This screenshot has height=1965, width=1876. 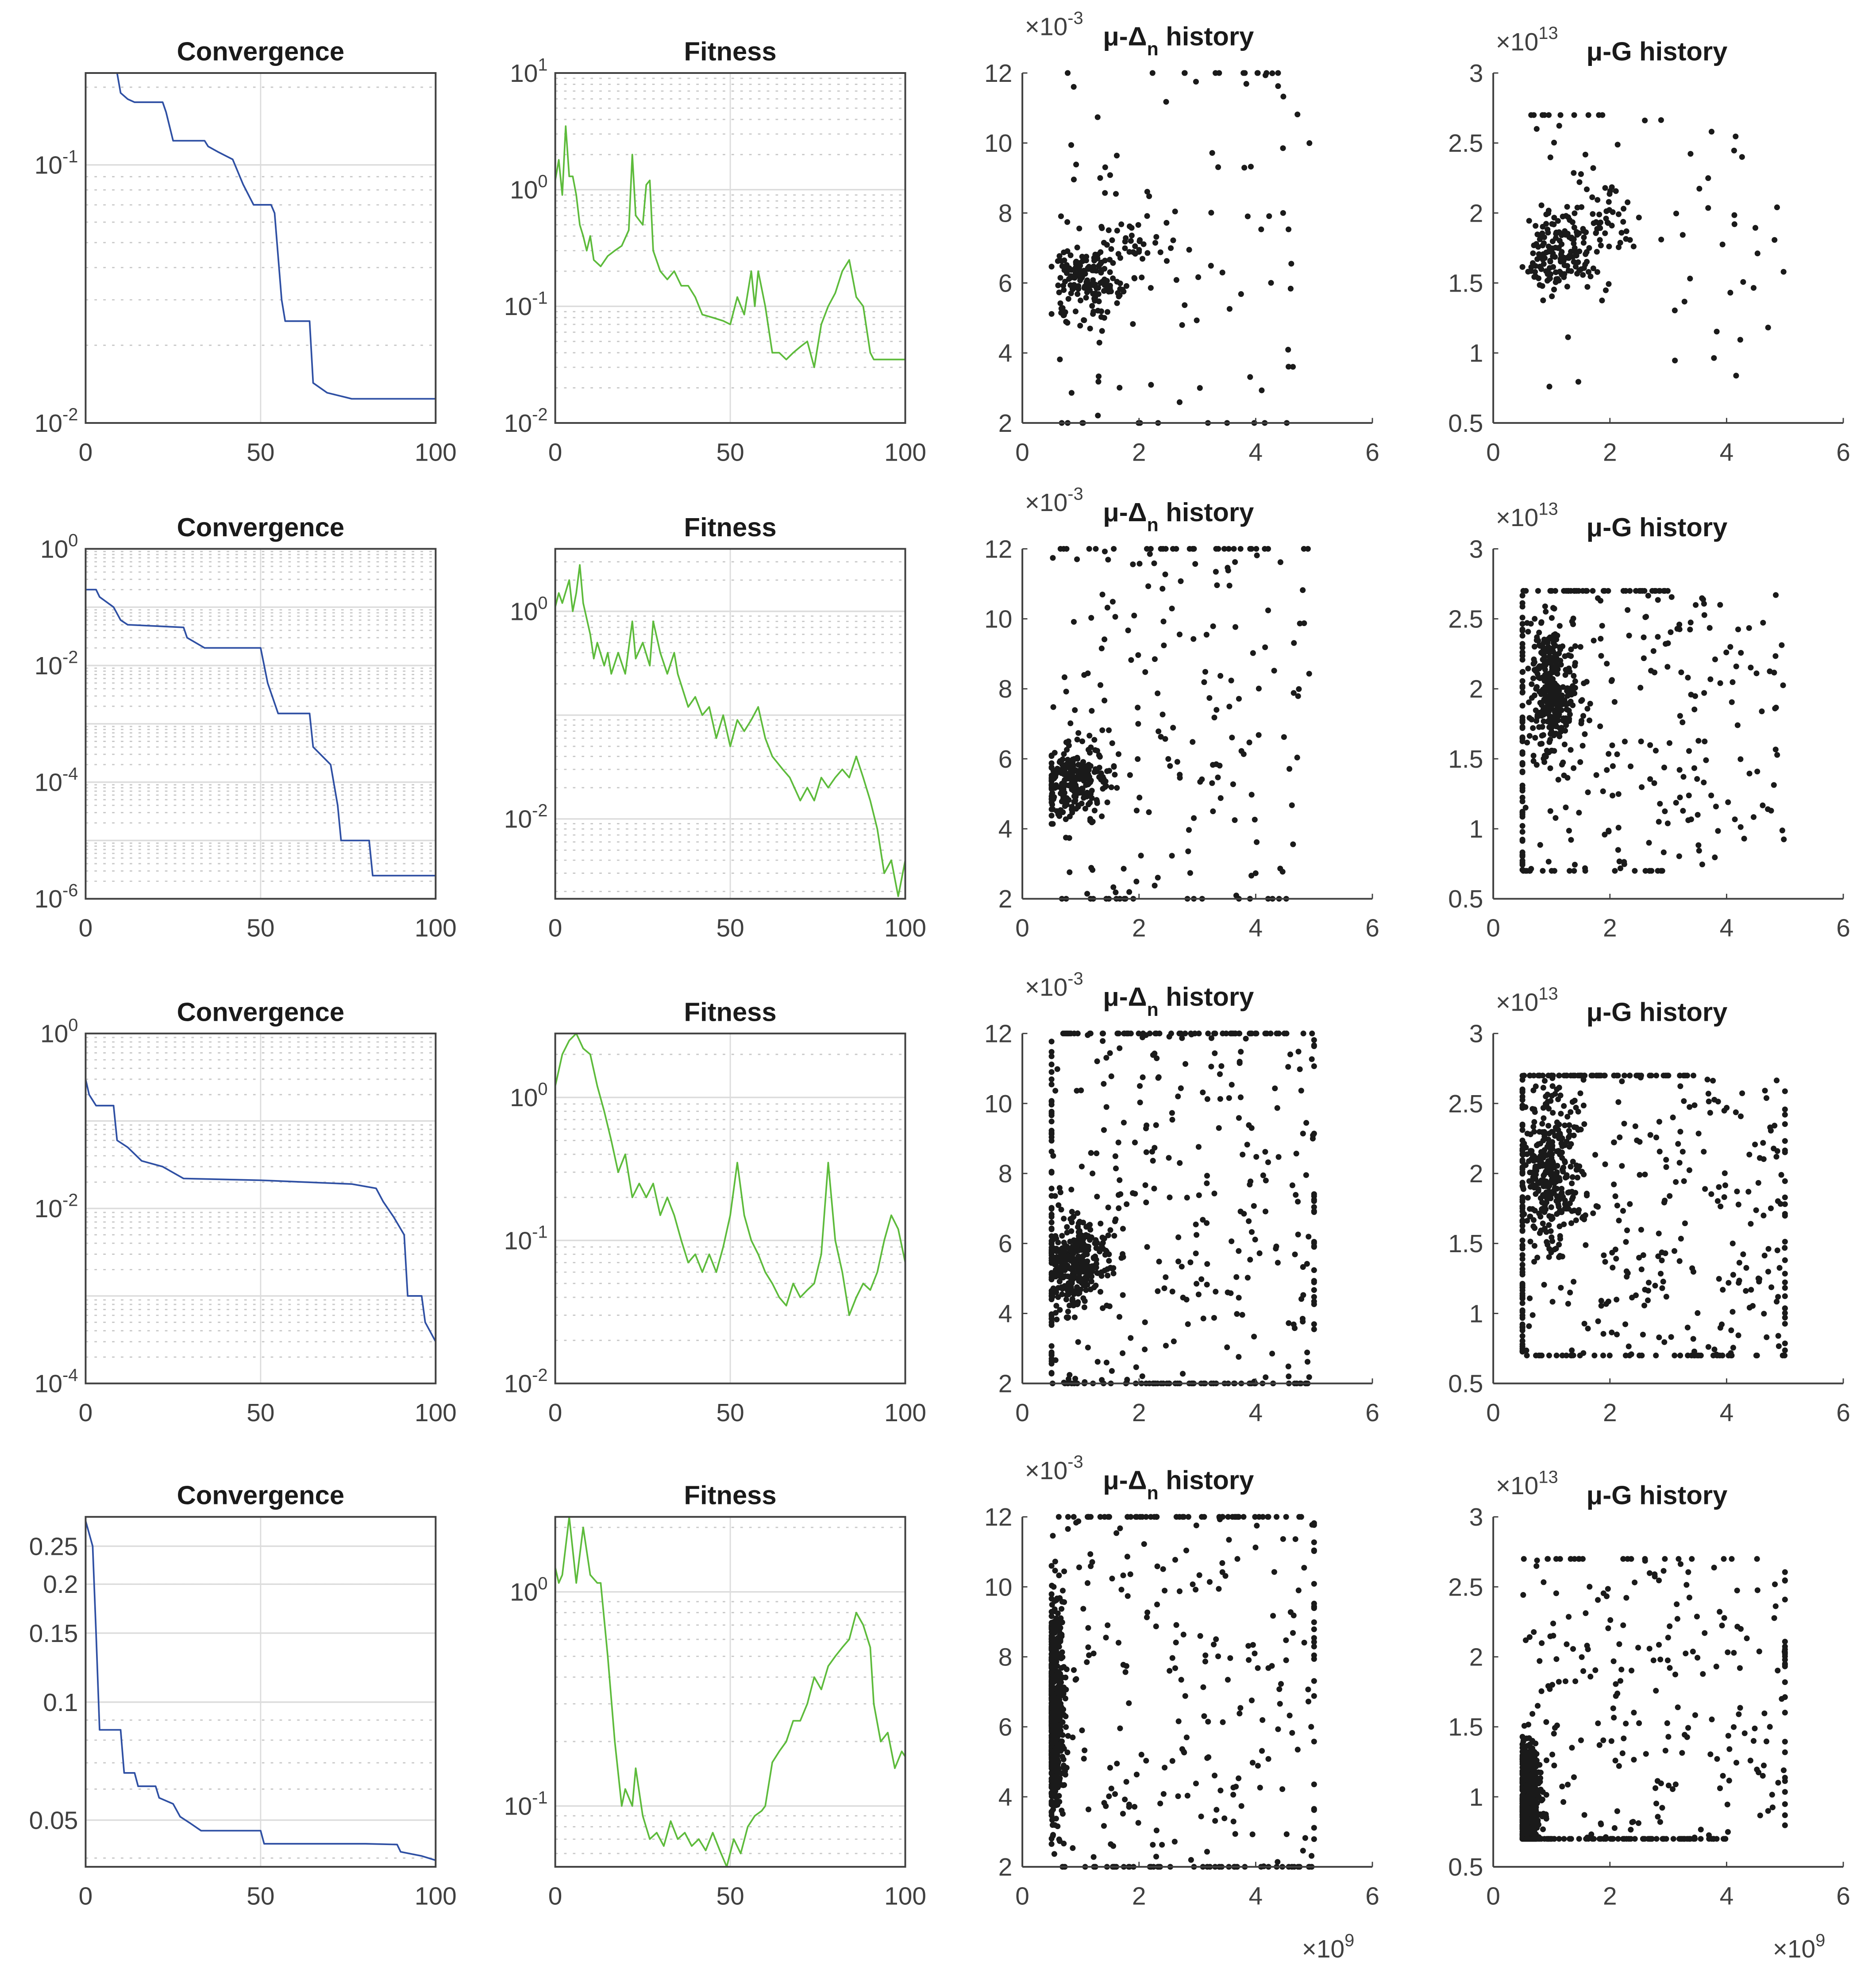 What do you see at coordinates (261, 1692) in the screenshot?
I see `axes-box` at bounding box center [261, 1692].